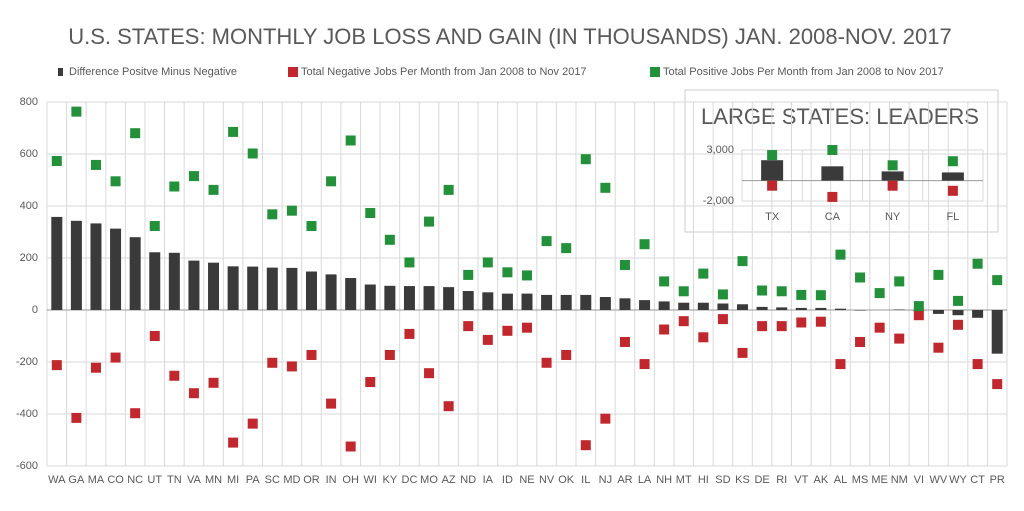 This screenshot has width=1024, height=511. Describe the element at coordinates (27, 362) in the screenshot. I see `y-tick-label: -200` at that location.